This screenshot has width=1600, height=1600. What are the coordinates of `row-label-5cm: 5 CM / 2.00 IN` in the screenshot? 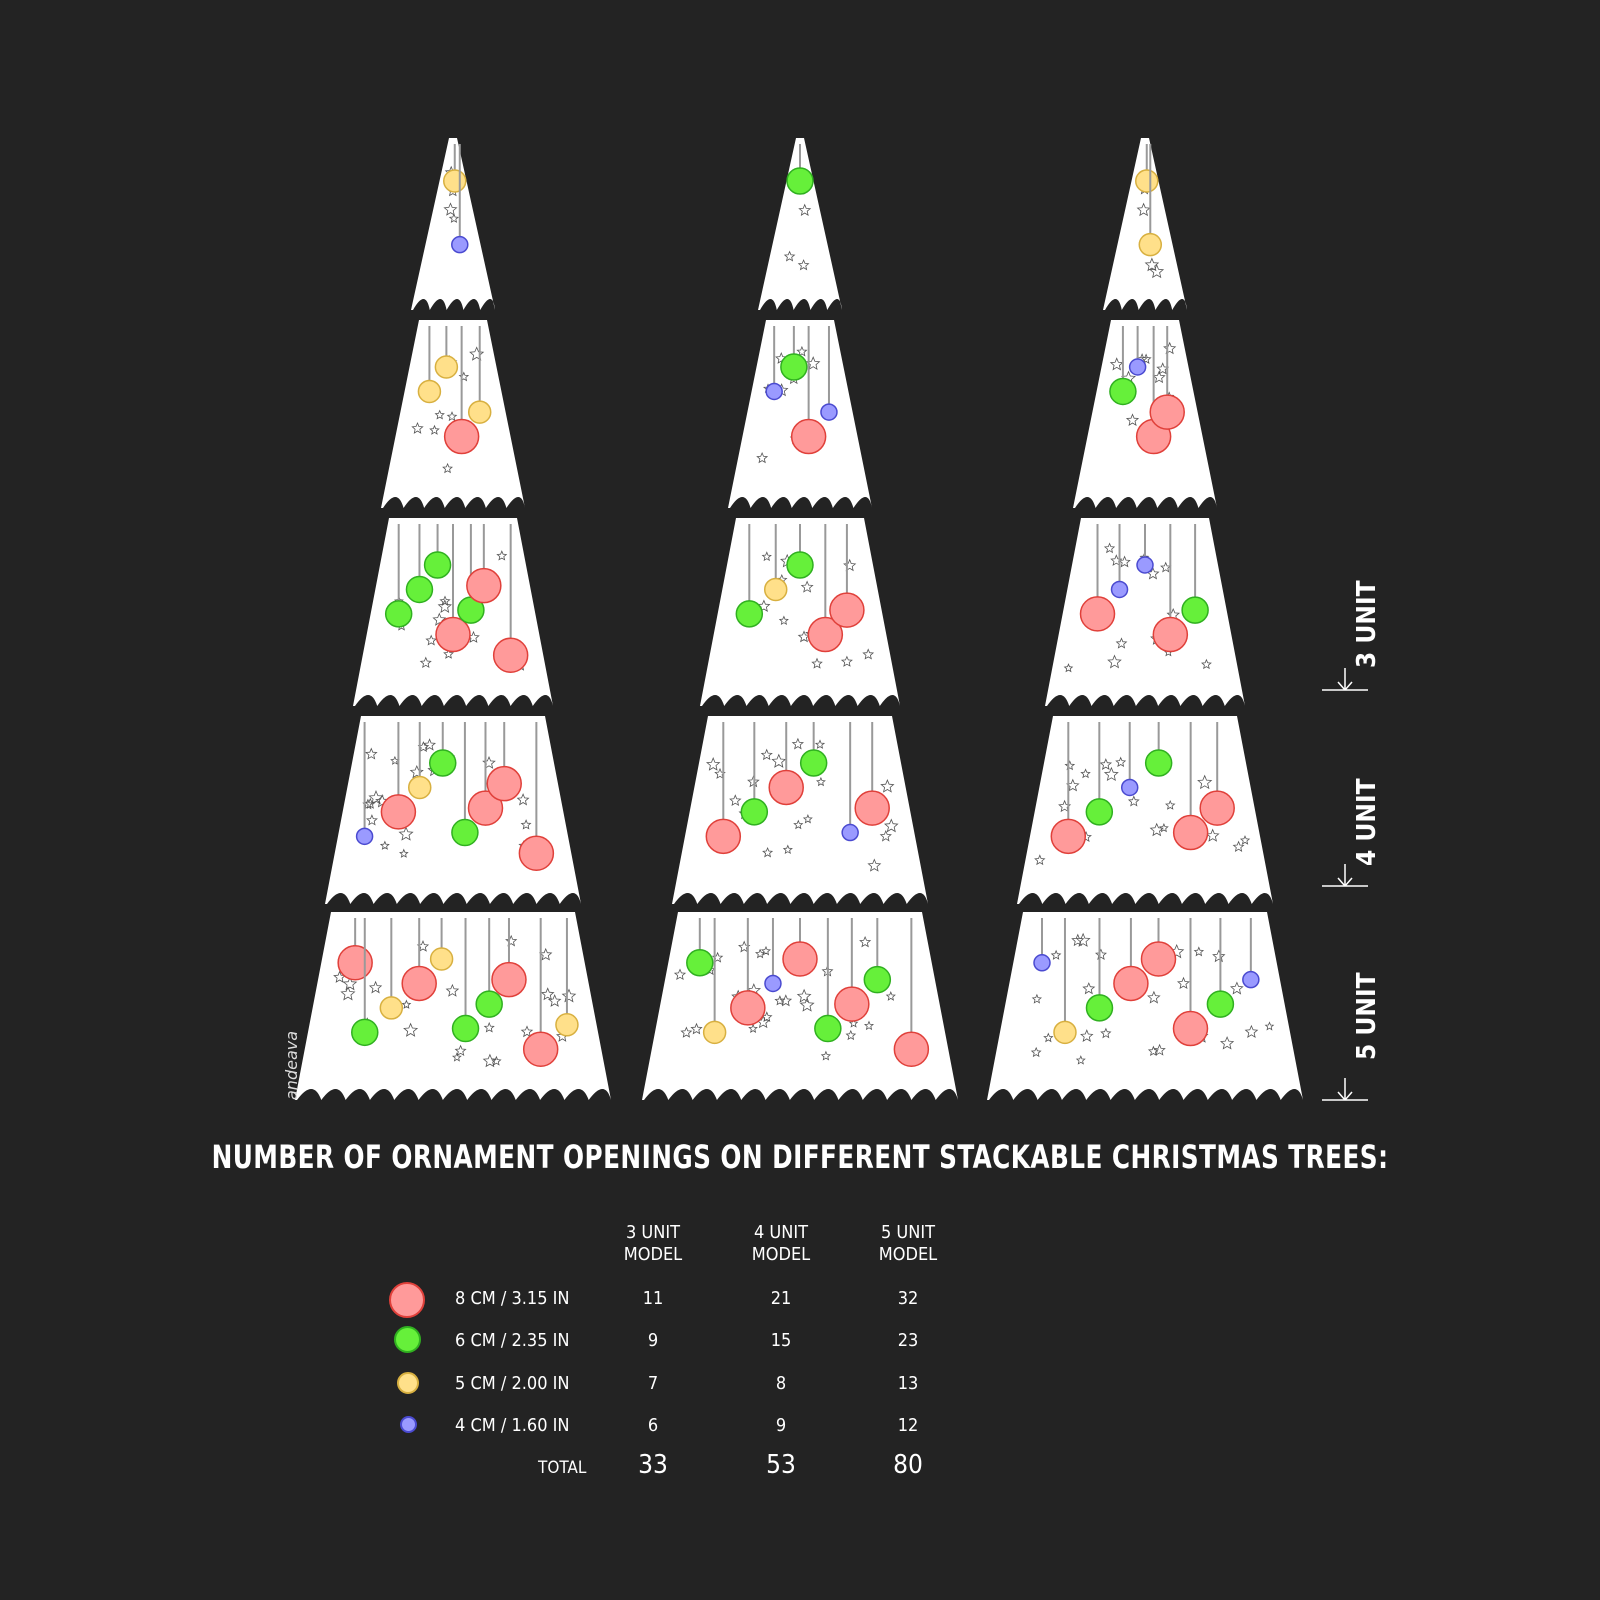 It's located at (512, 1383).